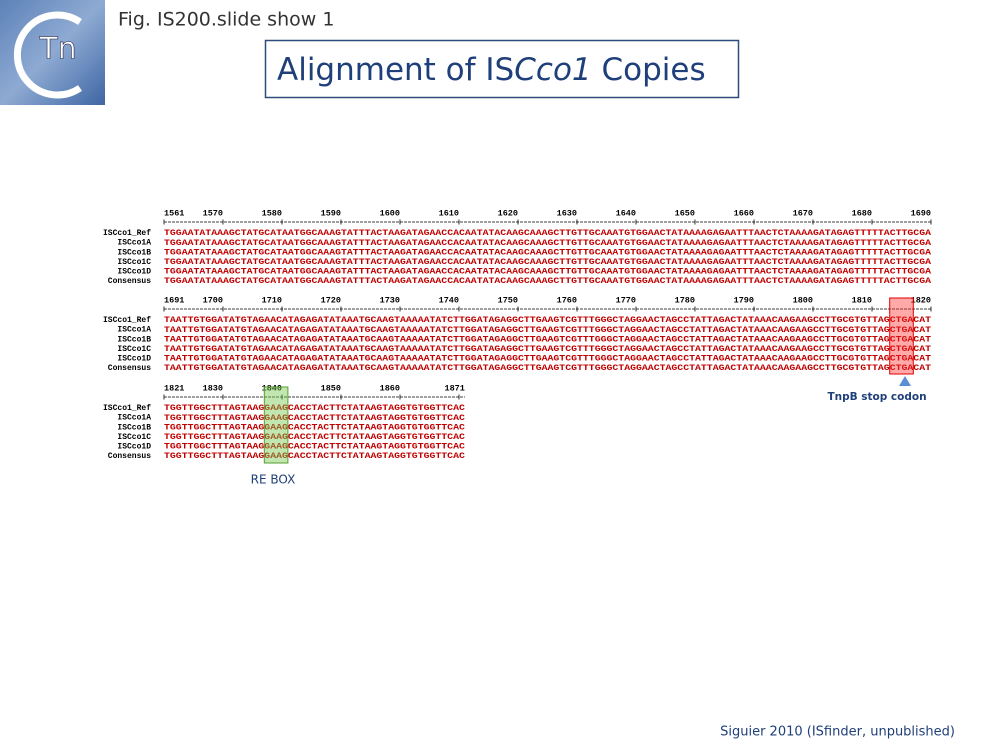 This screenshot has height=754, width=1000. I want to click on ruler-number: 1620, so click(508, 213).